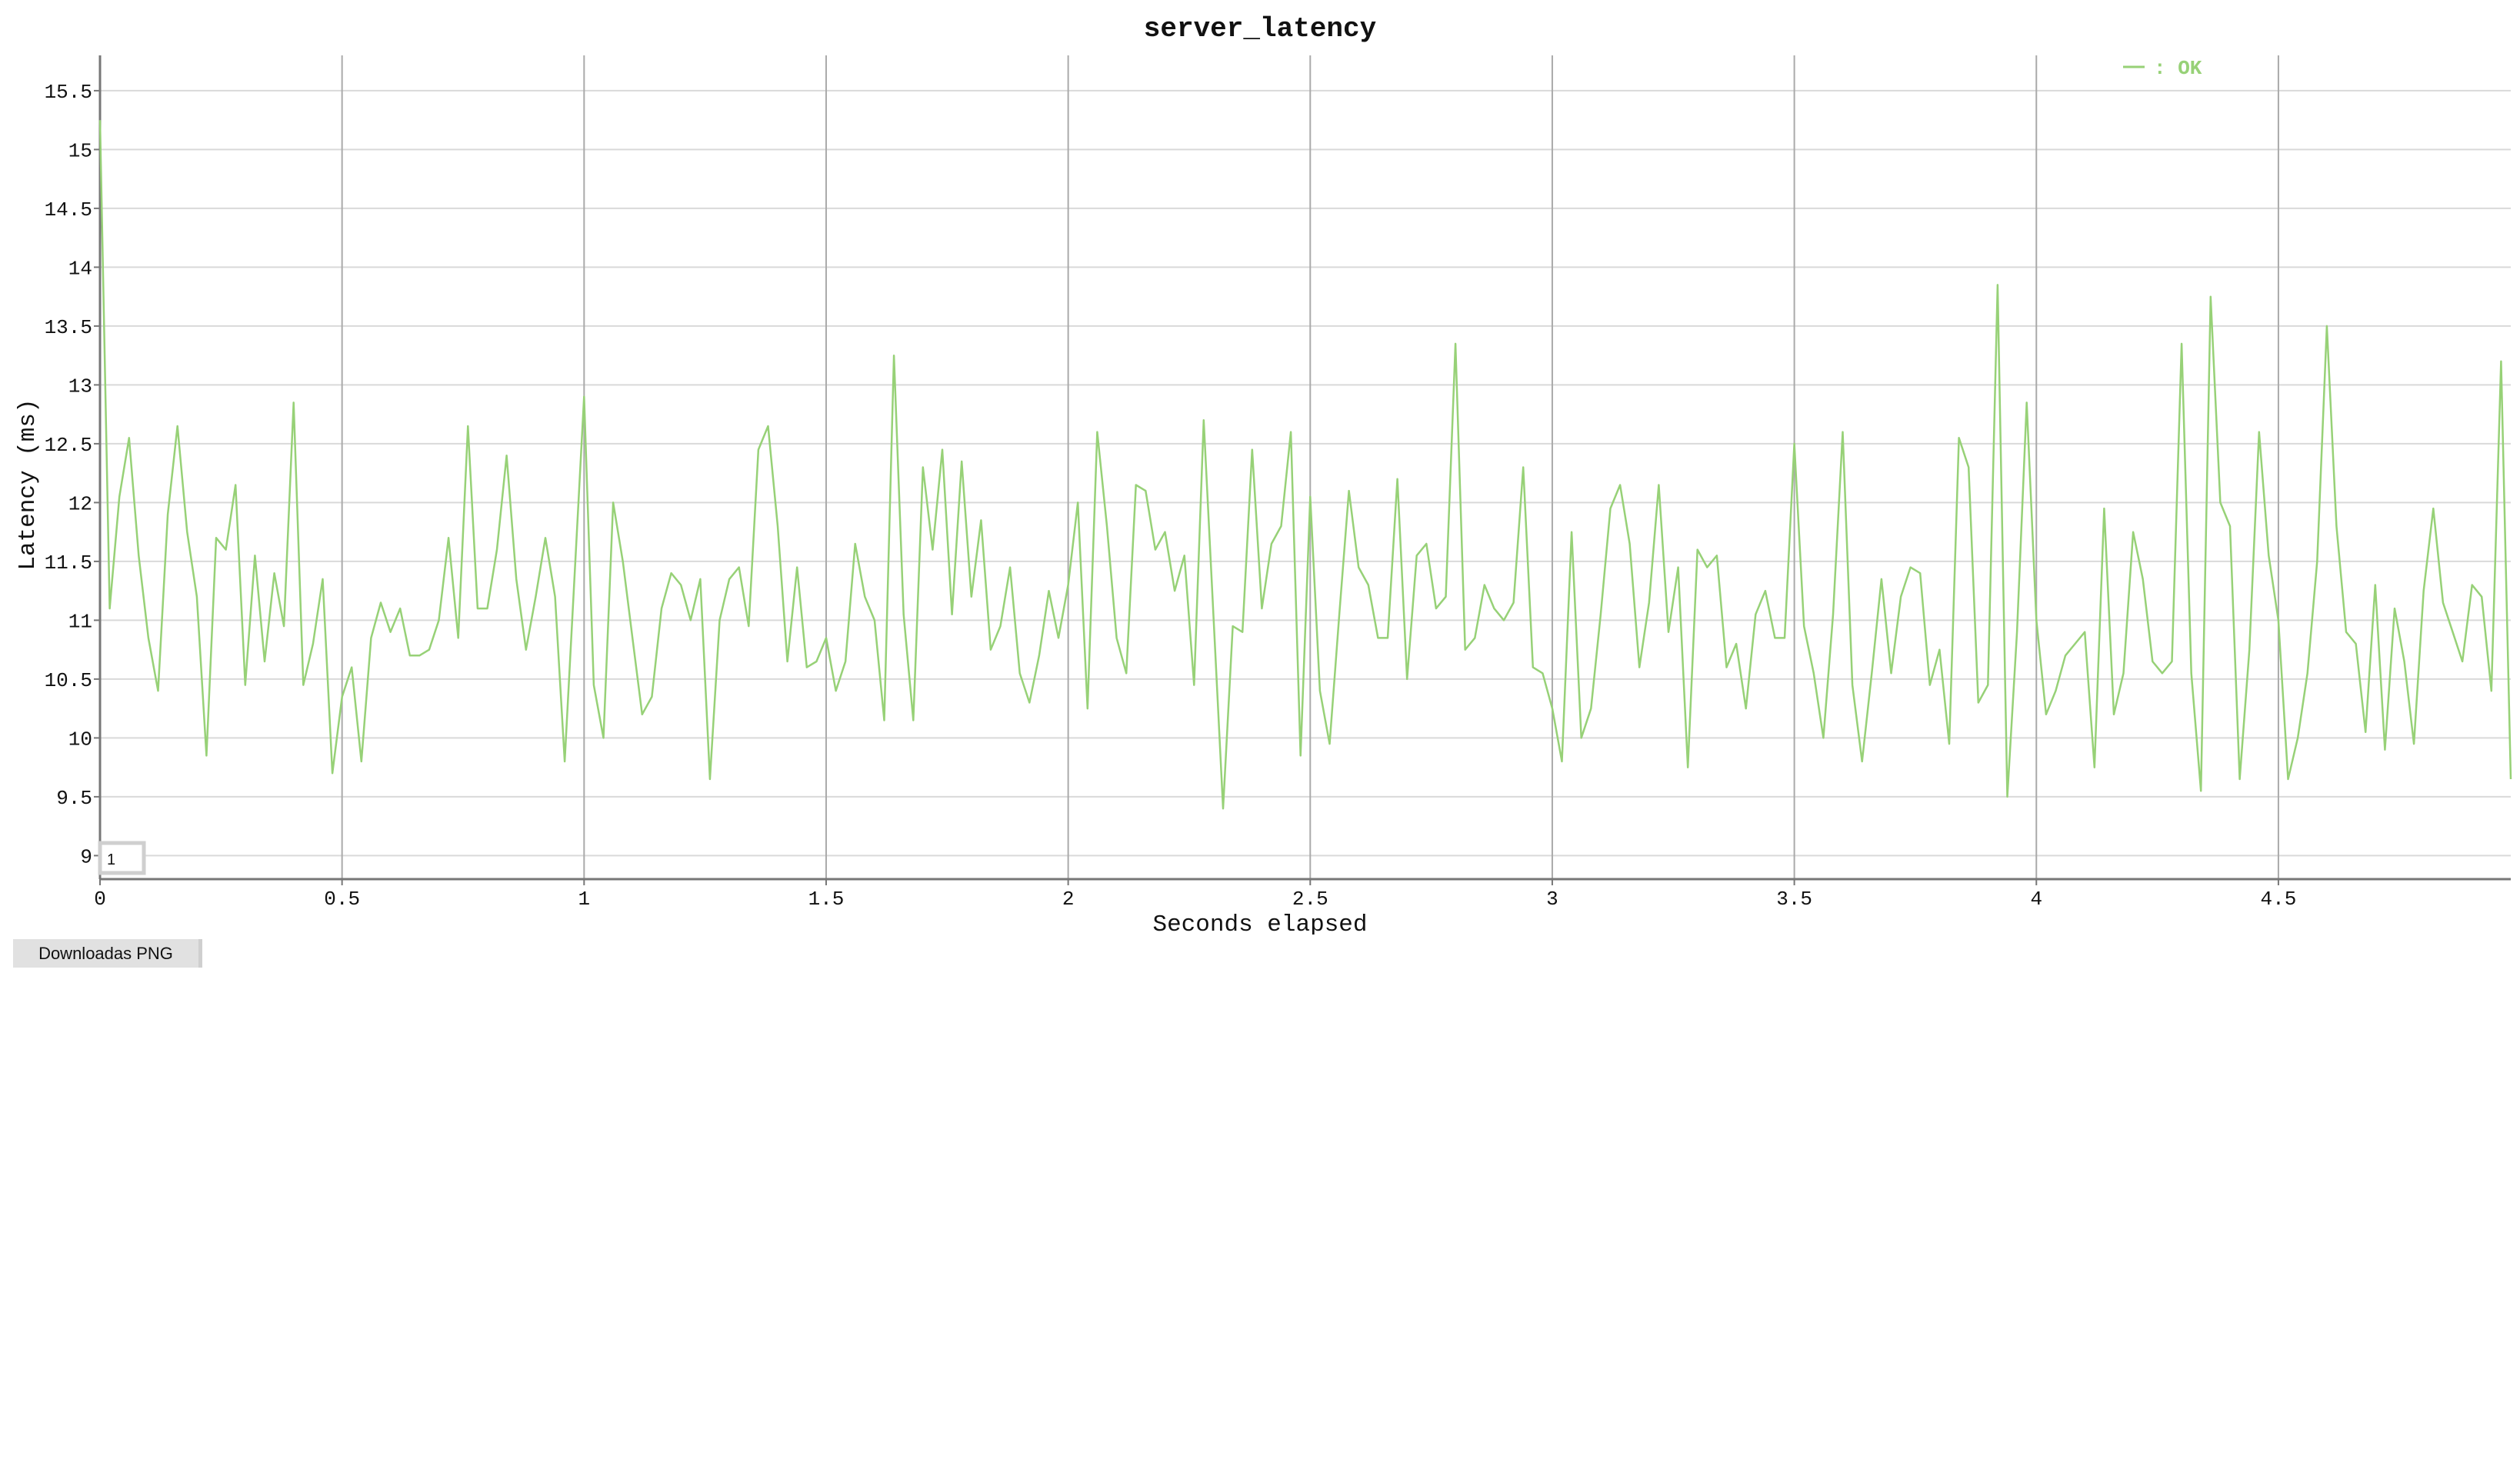 This screenshot has width=2520, height=1466. I want to click on y-tick-label: 12.5, so click(68, 445).